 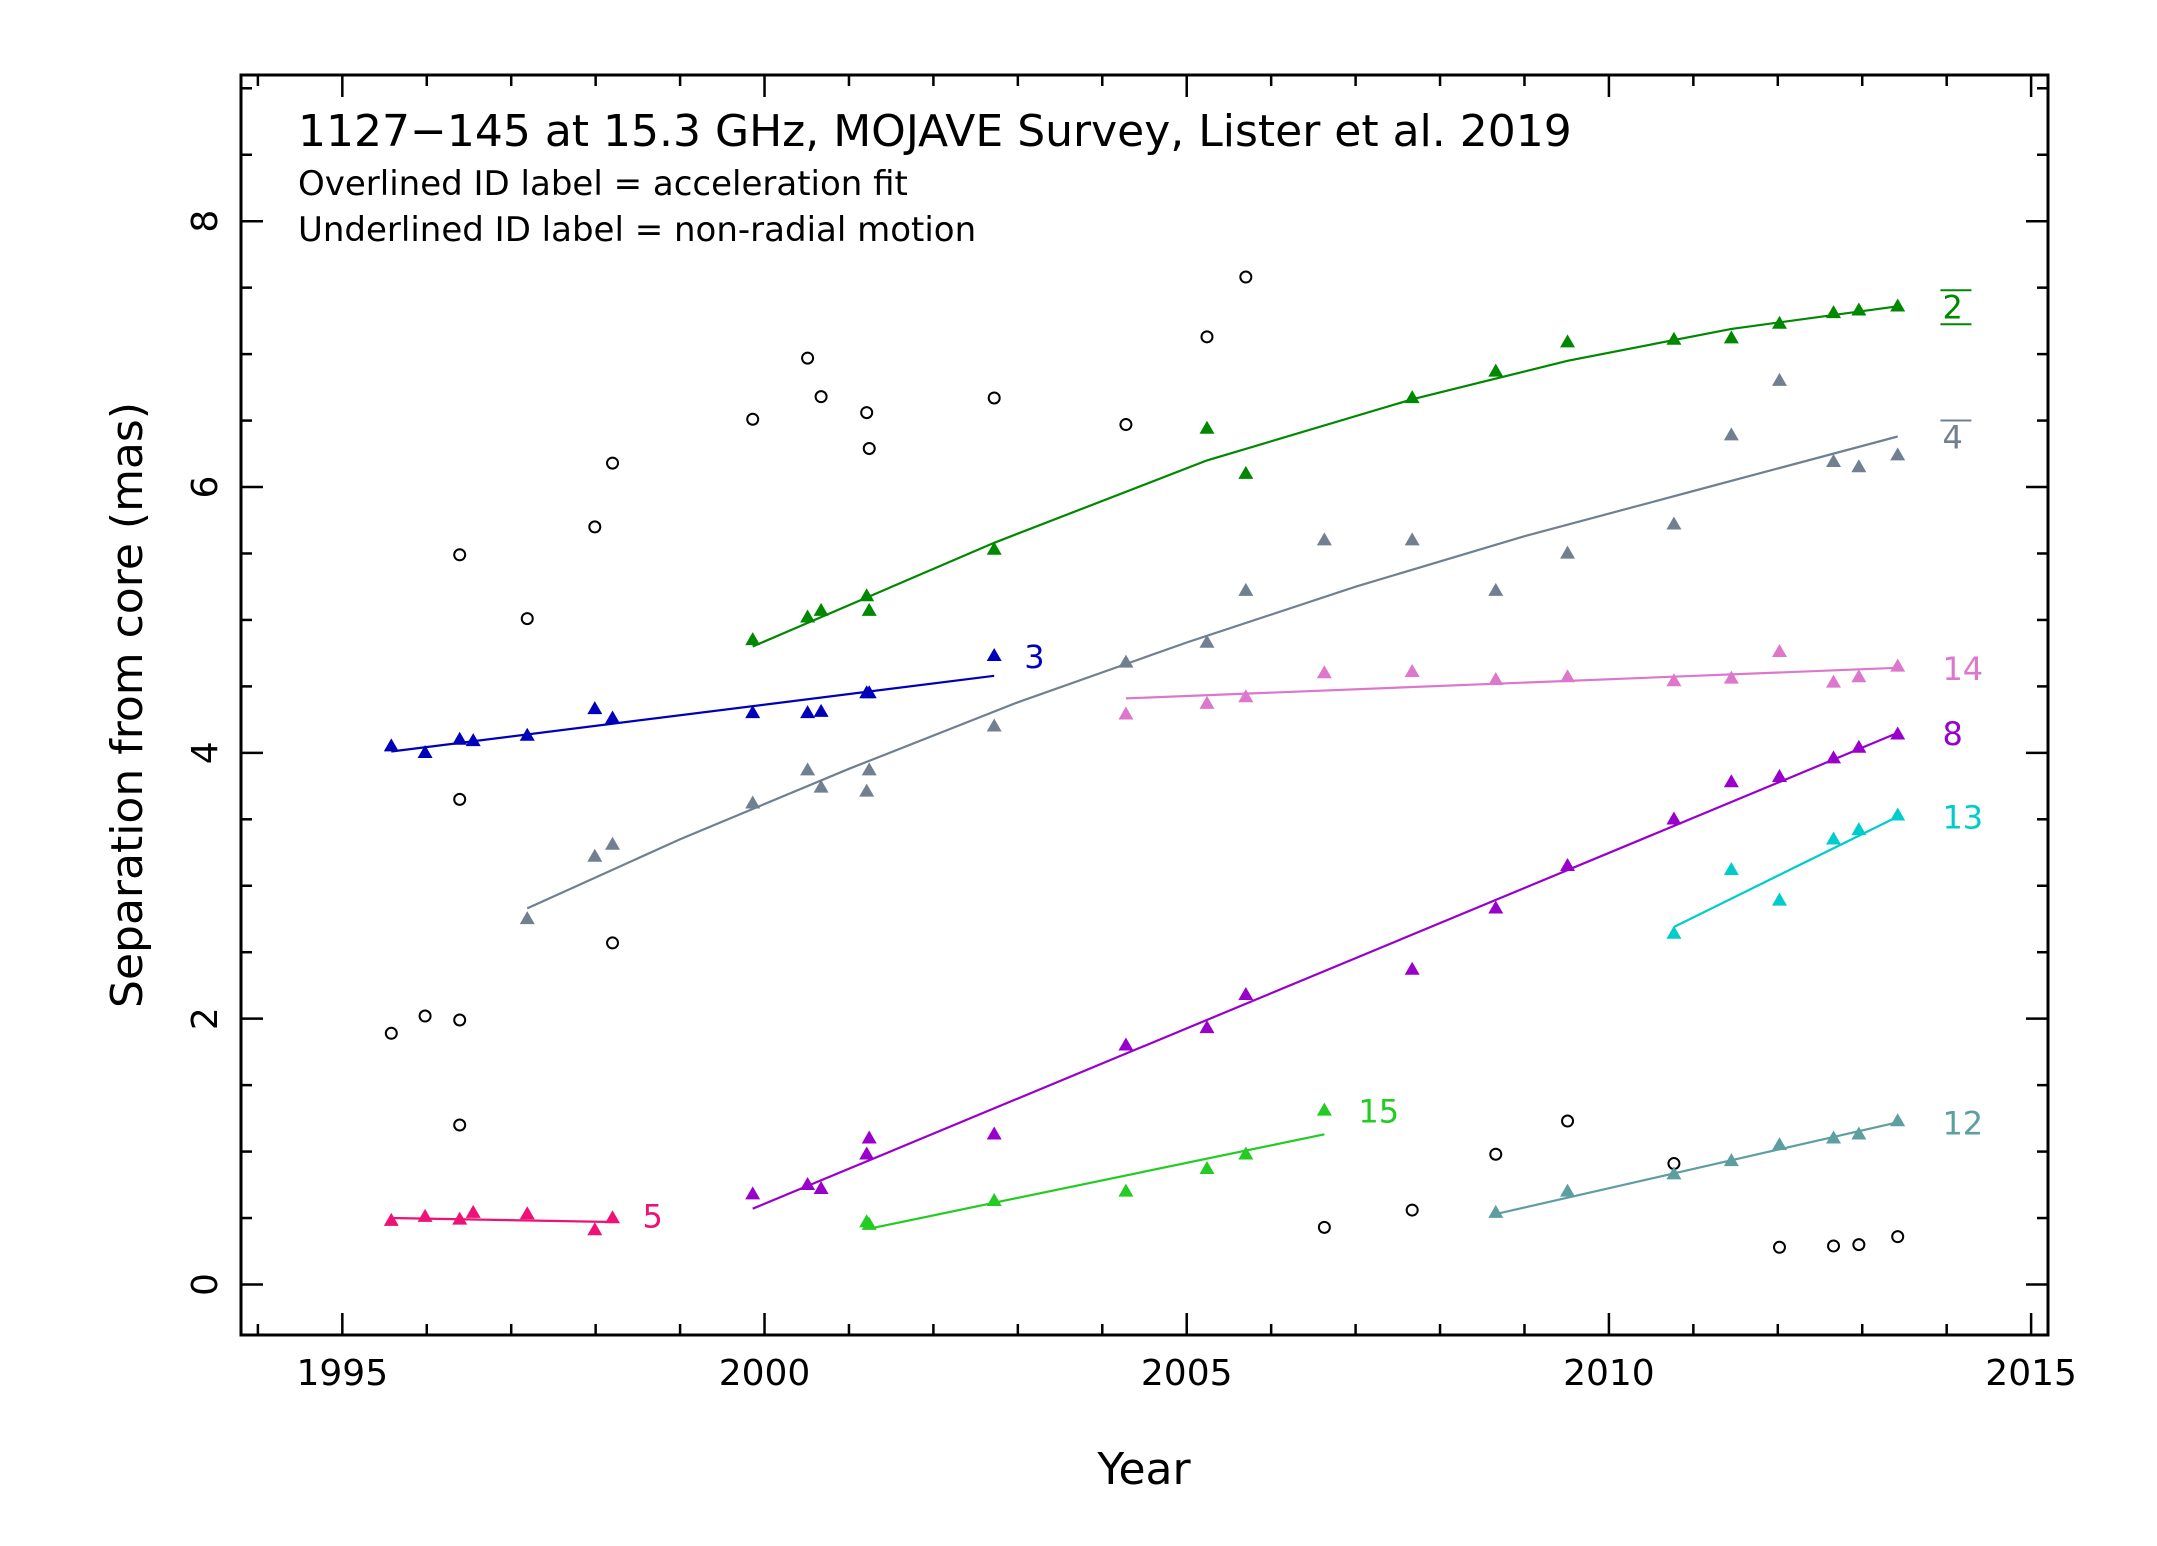 I want to click on series-label-13: 13, so click(x=1962, y=818).